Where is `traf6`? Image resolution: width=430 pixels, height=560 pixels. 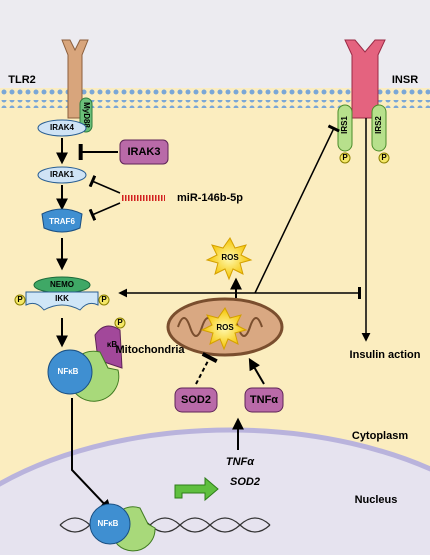
traf6 is located at coordinates (62, 220).